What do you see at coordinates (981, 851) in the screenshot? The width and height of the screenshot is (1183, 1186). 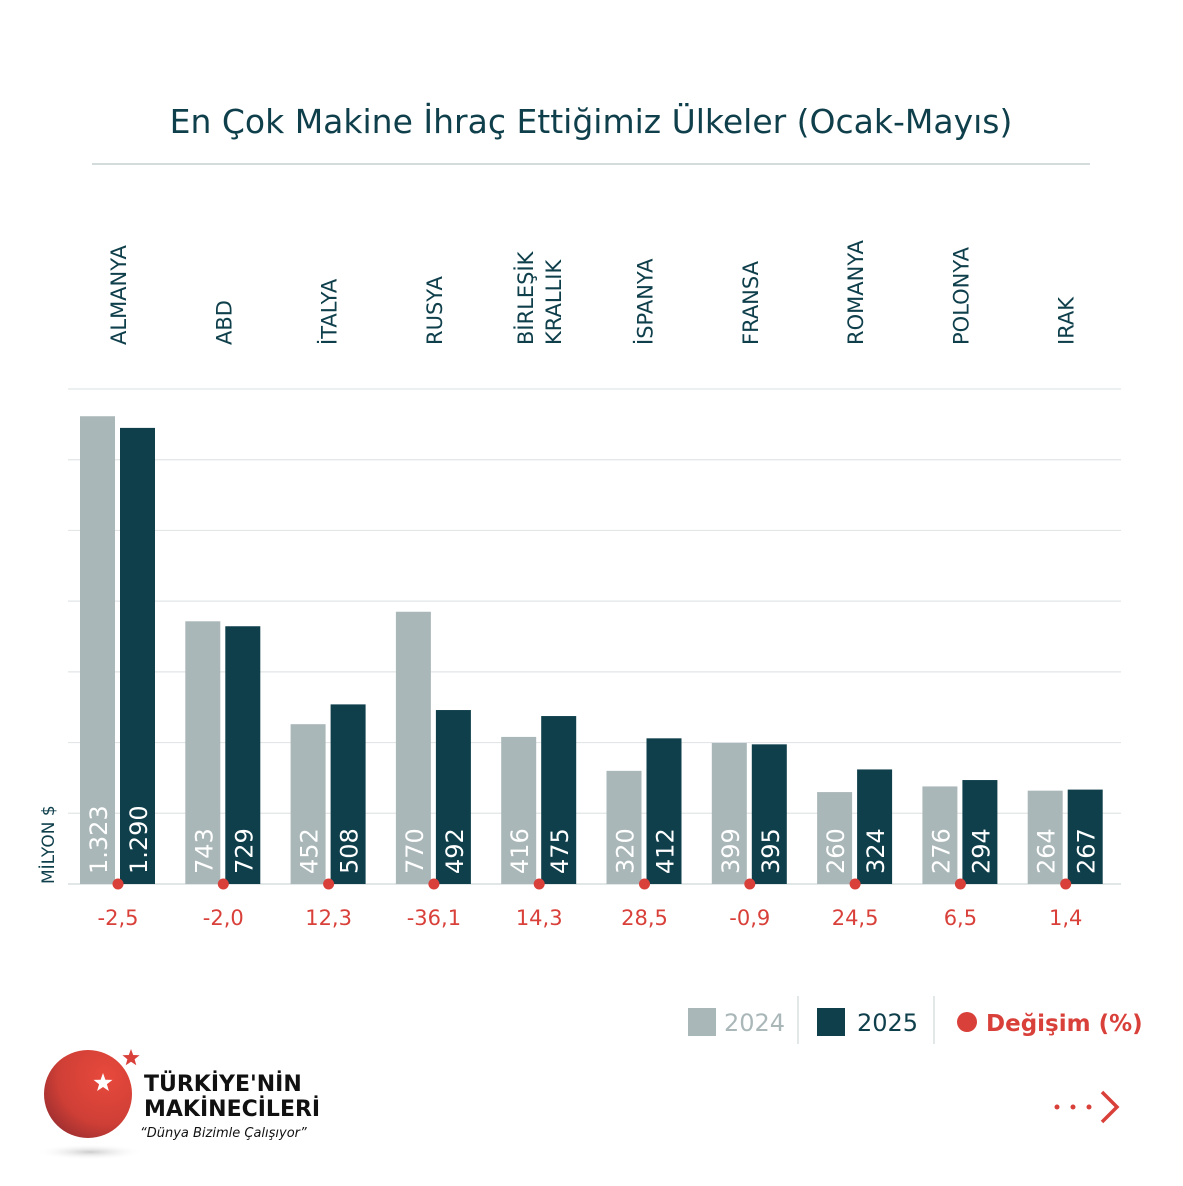 I see `bar-value-label-2025: 294` at bounding box center [981, 851].